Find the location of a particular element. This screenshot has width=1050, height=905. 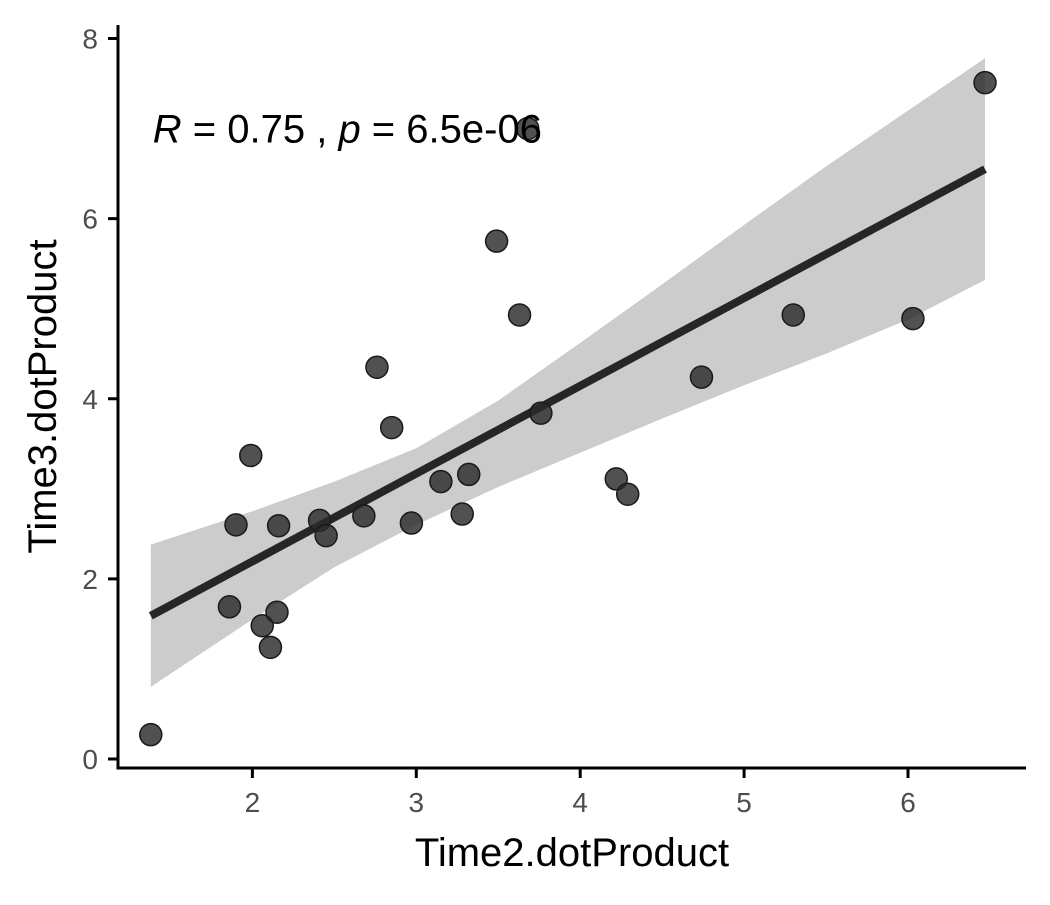

x-tick-label: 2 is located at coordinates (253, 802).